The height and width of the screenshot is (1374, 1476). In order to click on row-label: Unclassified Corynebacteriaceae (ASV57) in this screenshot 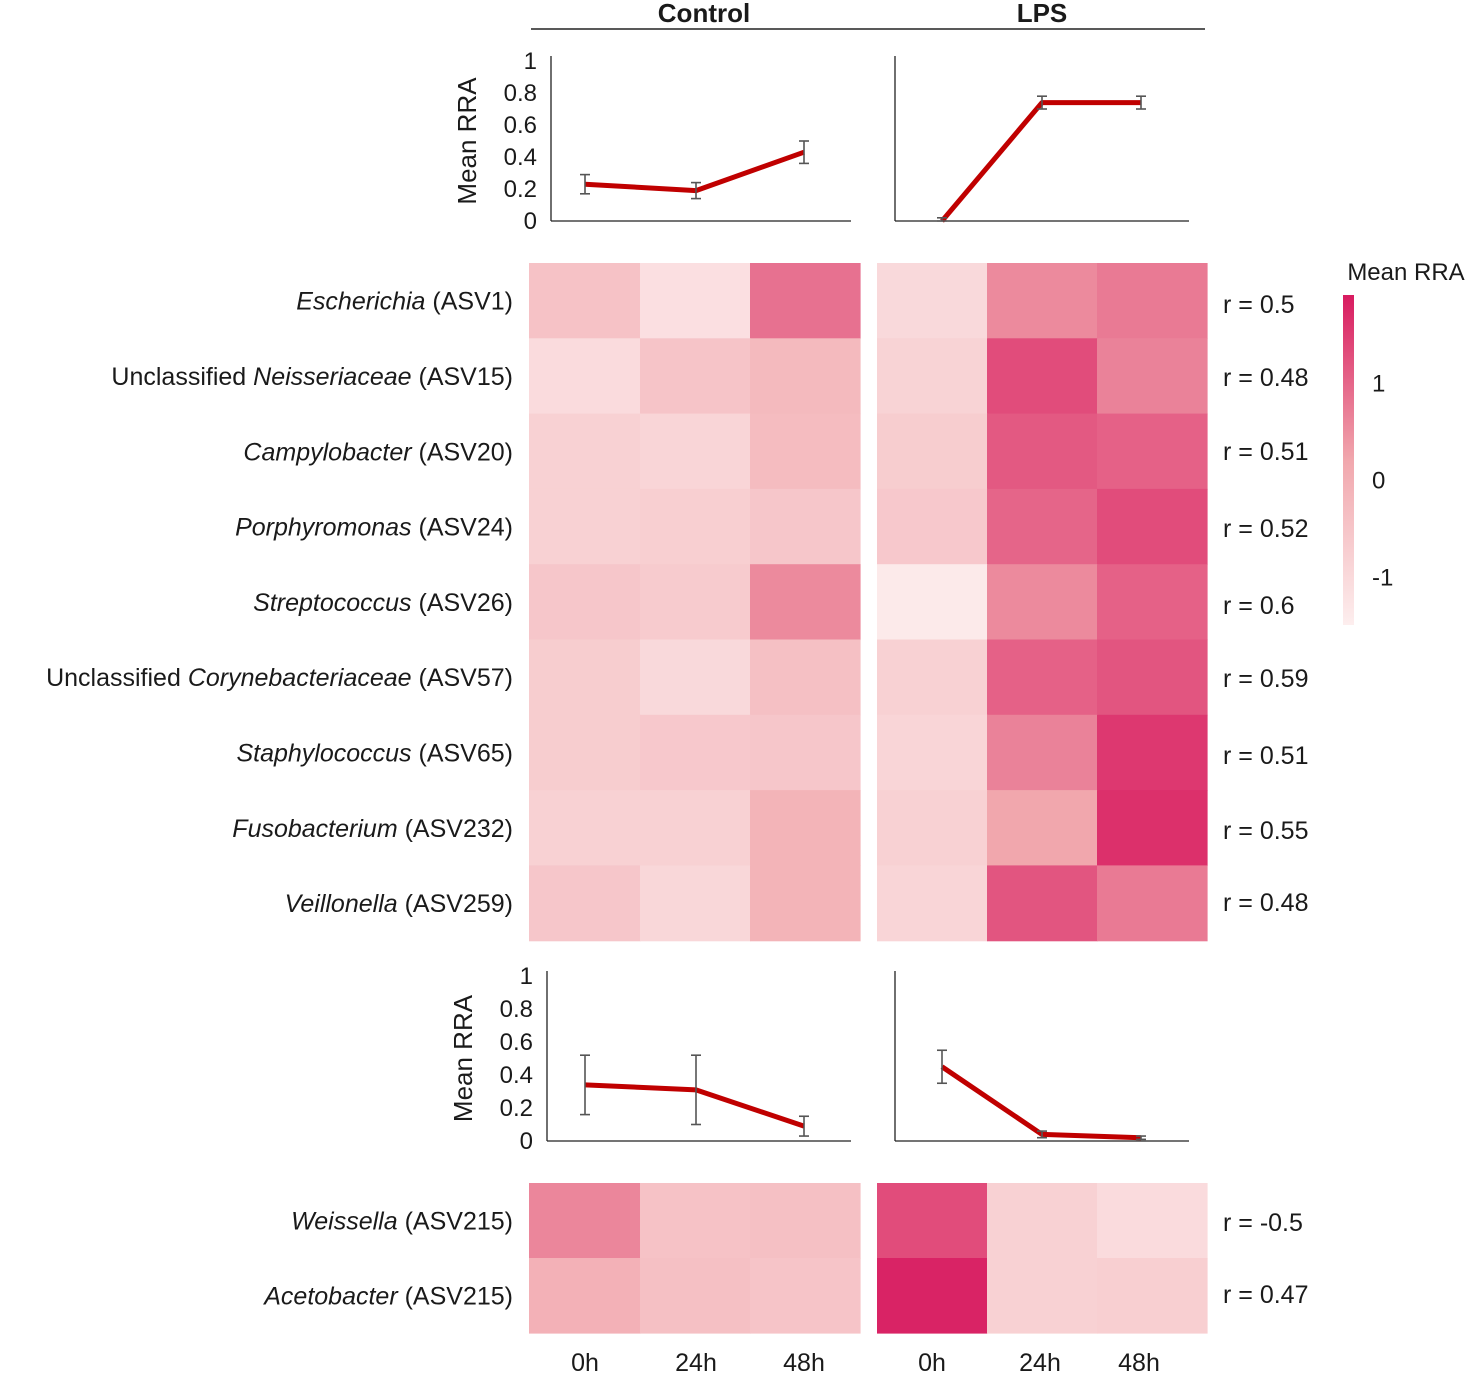, I will do `click(279, 678)`.